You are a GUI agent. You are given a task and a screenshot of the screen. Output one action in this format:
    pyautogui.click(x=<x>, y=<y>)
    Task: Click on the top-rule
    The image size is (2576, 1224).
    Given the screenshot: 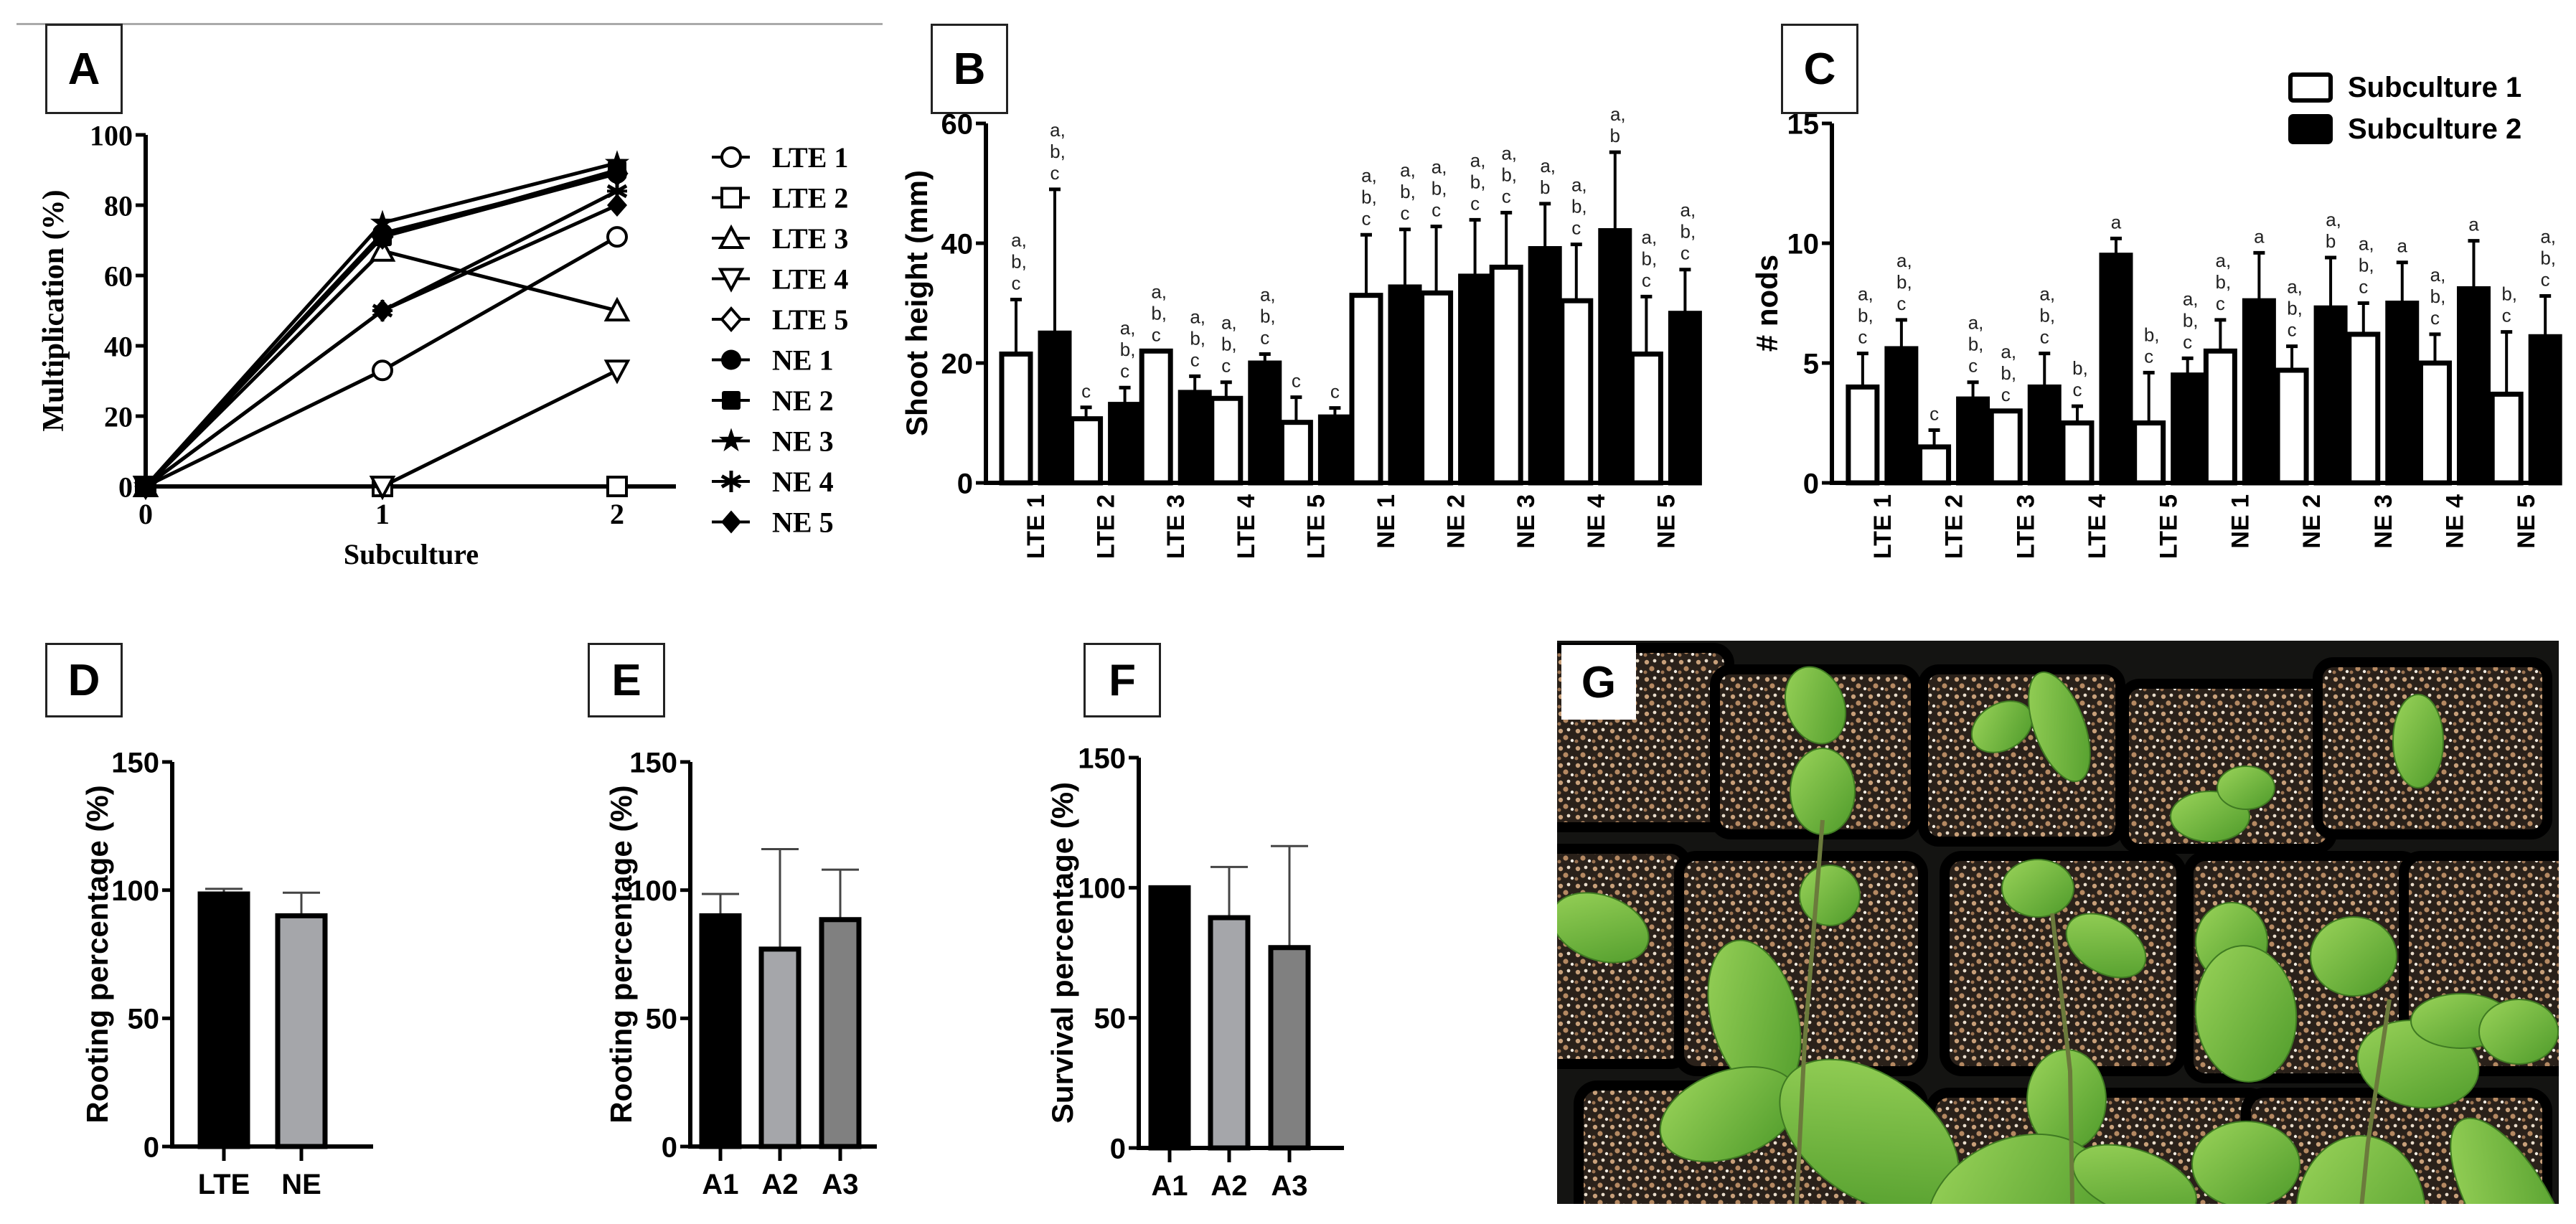 What is the action you would take?
    pyautogui.click(x=450, y=24)
    